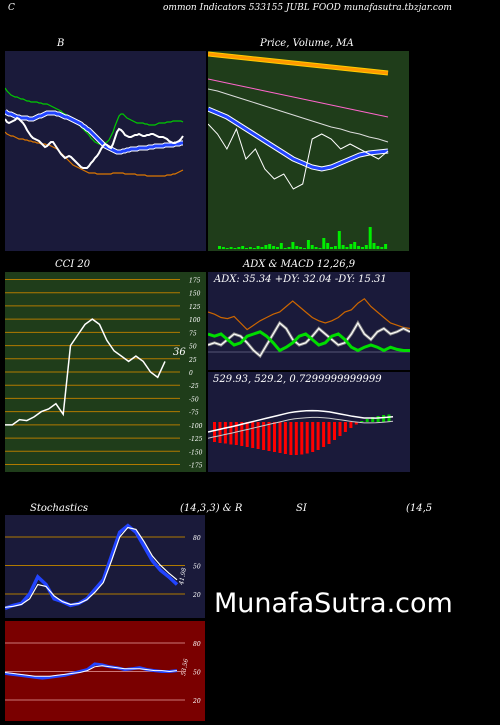 The image size is (500, 725). I want to click on cci-tick-label: 125, so click(195, 307).